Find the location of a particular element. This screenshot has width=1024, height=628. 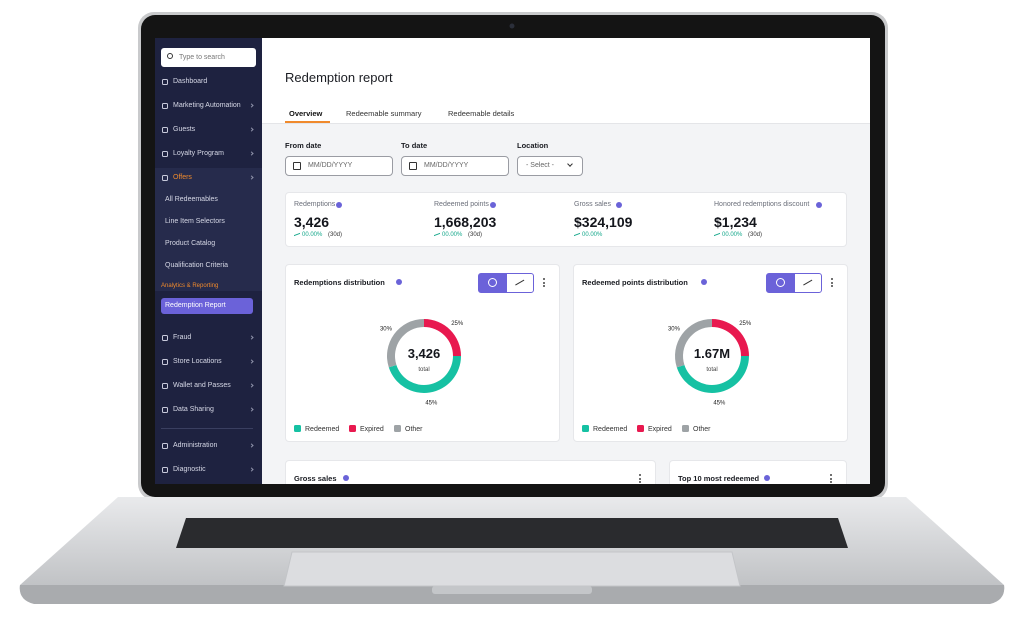

nav-item: Offers is located at coordinates (208, 178).